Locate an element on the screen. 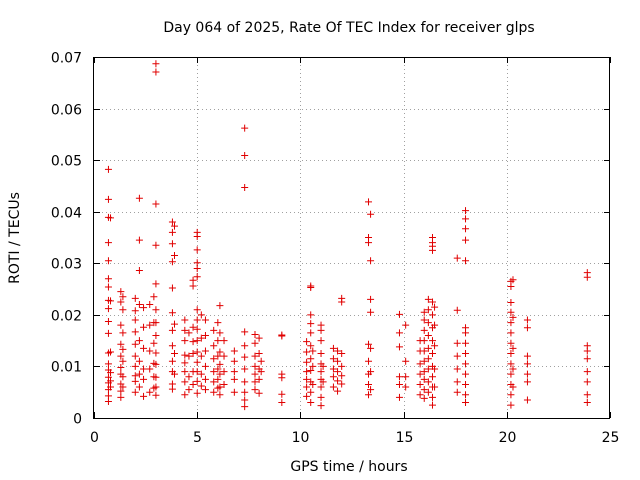 The image size is (640, 480). x-tick-label: 25 is located at coordinates (611, 438).